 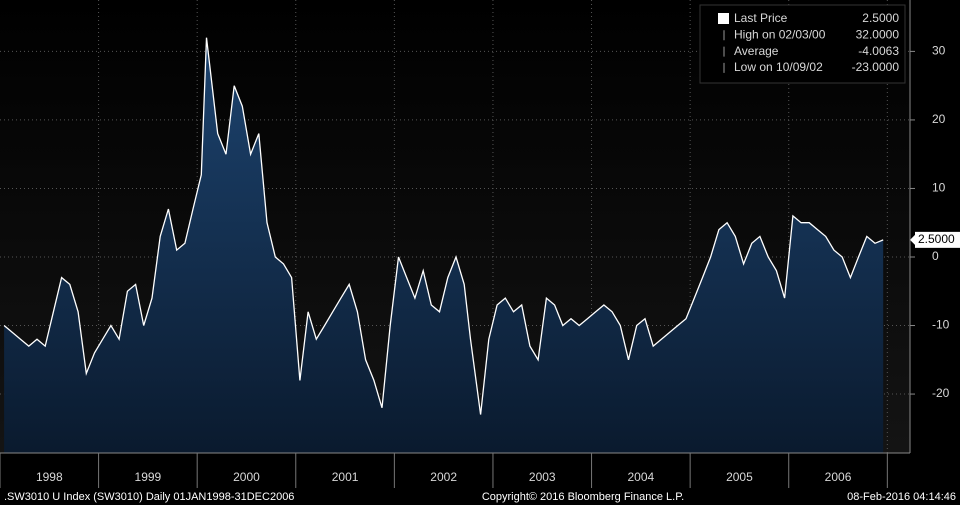 What do you see at coordinates (878, 34) in the screenshot?
I see `legend-value: 32.0000` at bounding box center [878, 34].